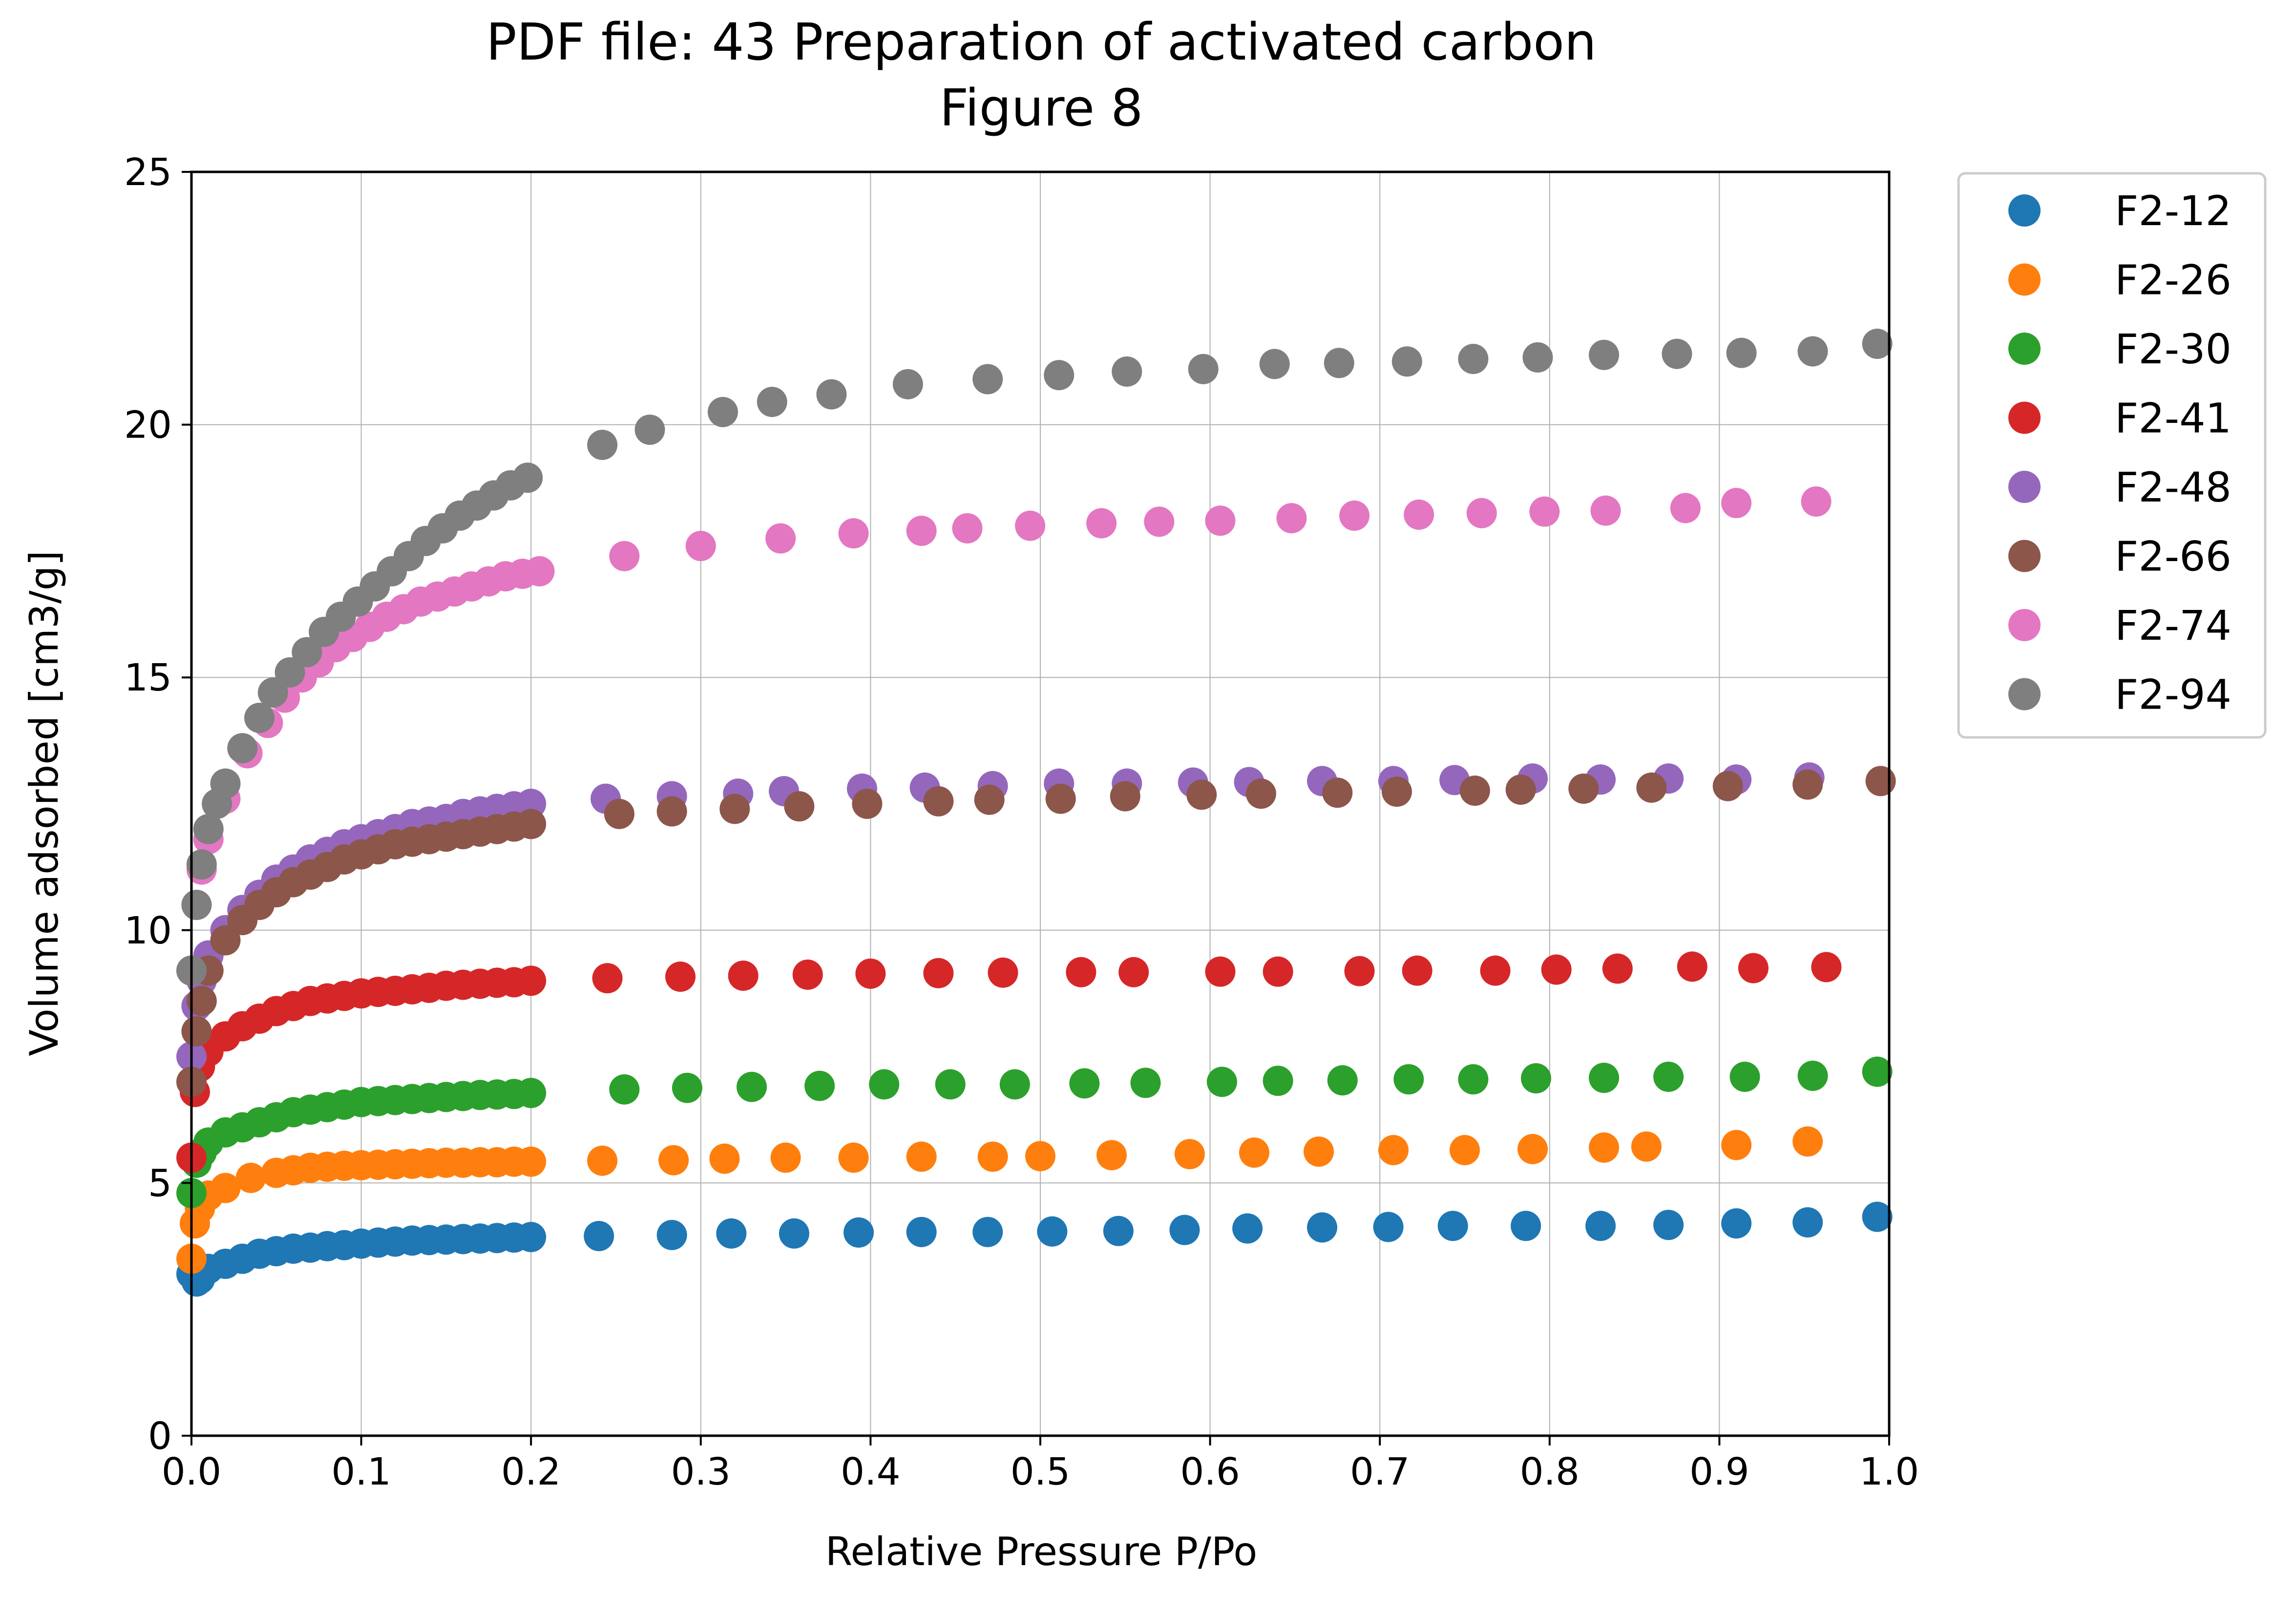 Image resolution: width=2296 pixels, height=1612 pixels. Describe the element at coordinates (1719, 1472) in the screenshot. I see `x-tick-label: 0.9` at that location.